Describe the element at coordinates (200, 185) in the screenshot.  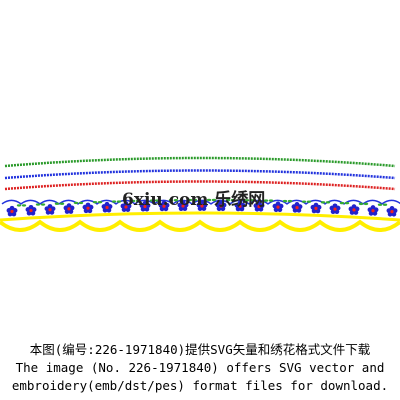
I see `red-stitch-line` at that location.